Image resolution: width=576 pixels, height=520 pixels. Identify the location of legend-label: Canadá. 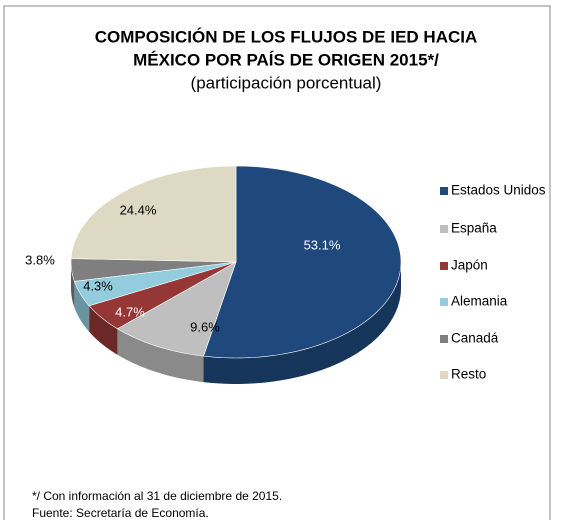
(475, 338).